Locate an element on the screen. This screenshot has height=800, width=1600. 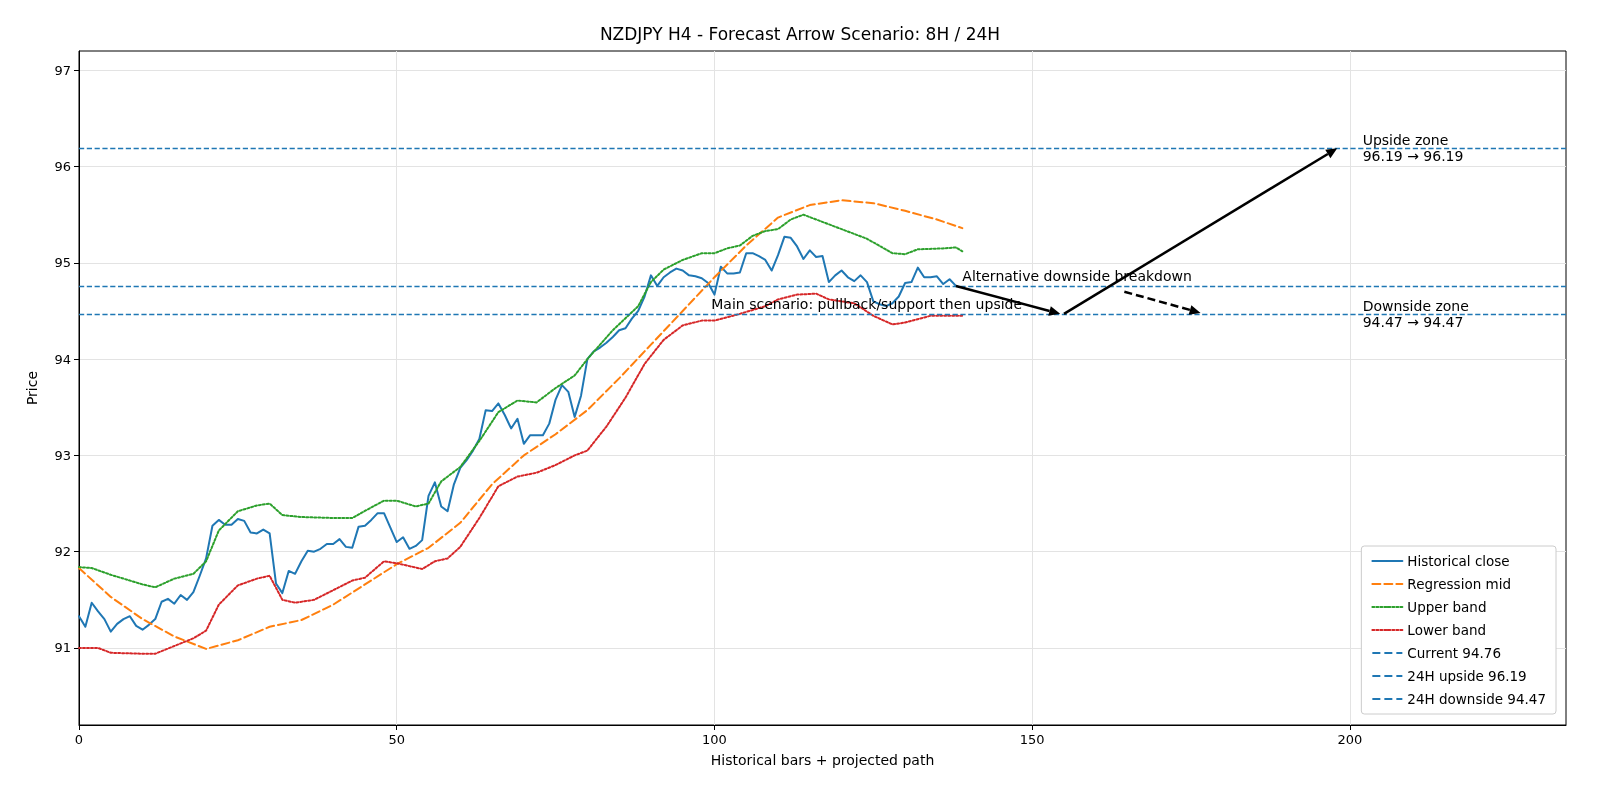
legend-label: 24H downside 94.47 is located at coordinates (1477, 699).